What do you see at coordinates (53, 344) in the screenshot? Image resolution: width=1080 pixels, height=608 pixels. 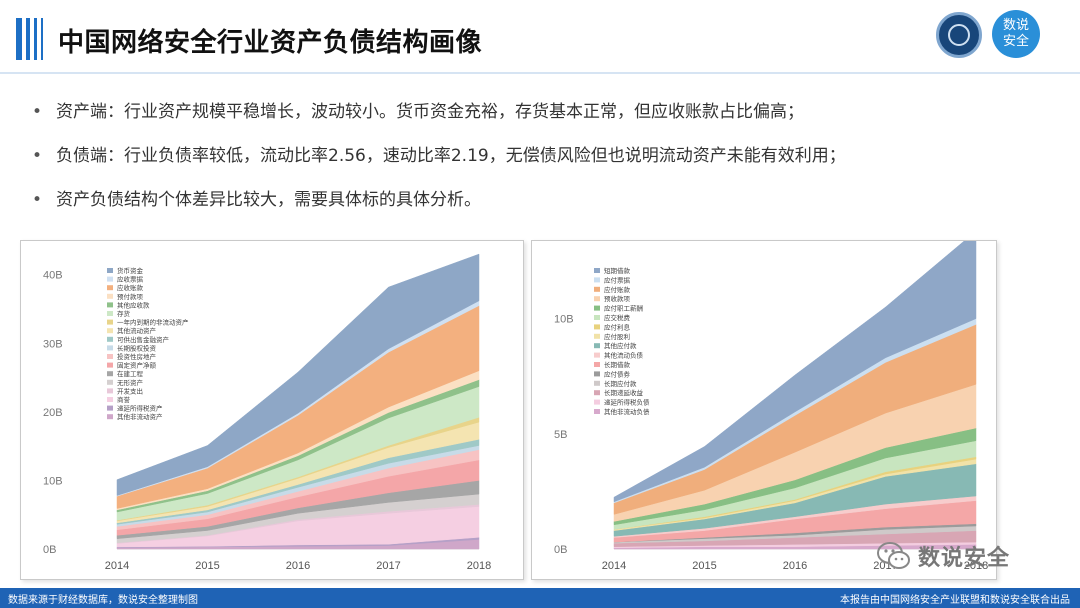 I see `y-tick-label: 30B` at bounding box center [53, 344].